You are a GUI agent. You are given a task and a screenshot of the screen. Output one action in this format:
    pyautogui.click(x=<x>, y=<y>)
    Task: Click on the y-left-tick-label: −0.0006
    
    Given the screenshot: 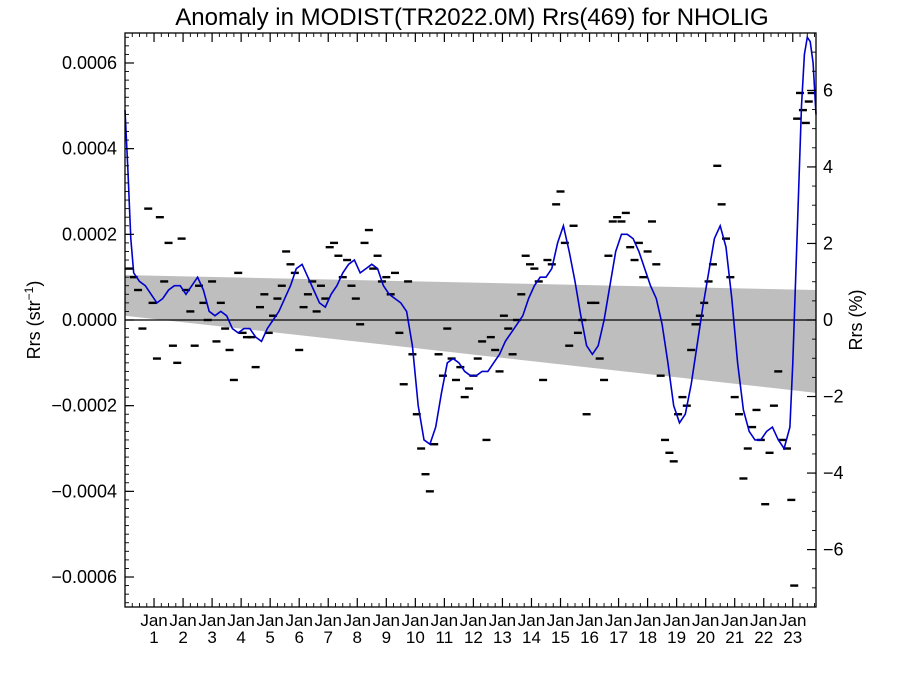 What is the action you would take?
    pyautogui.click(x=84, y=577)
    